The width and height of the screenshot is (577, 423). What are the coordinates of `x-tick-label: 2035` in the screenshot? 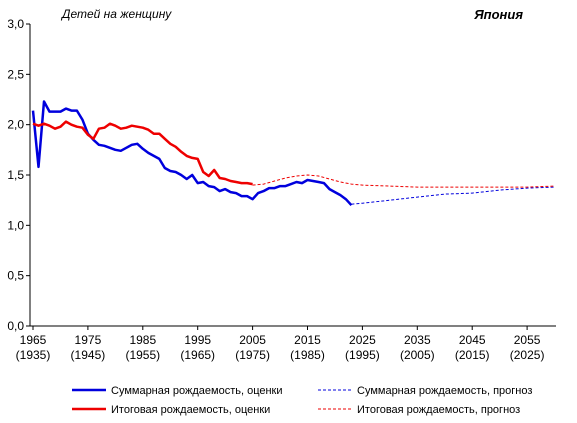 It's located at (417, 340).